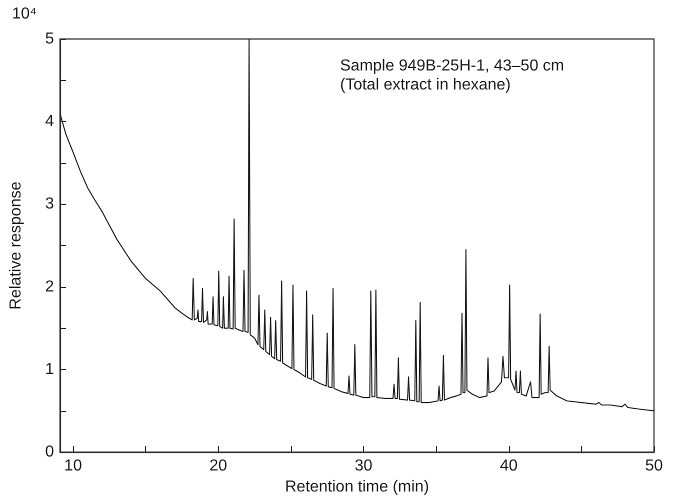  What do you see at coordinates (73, 466) in the screenshot?
I see `x-tick-label: 10` at bounding box center [73, 466].